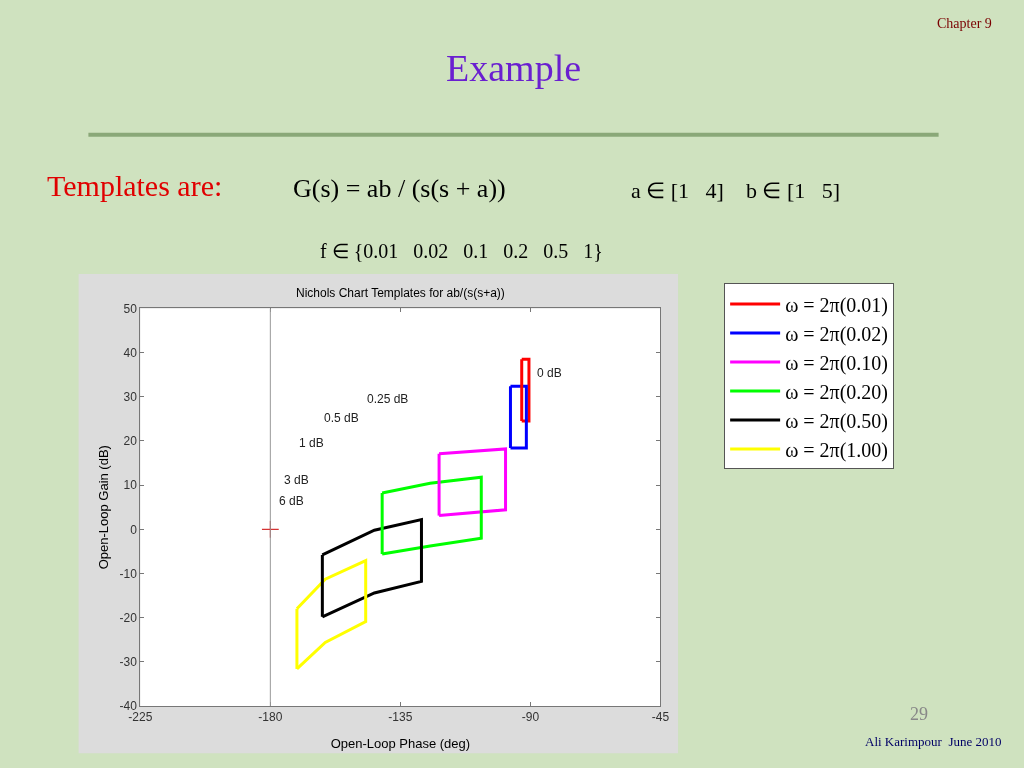 The height and width of the screenshot is (768, 1024). What do you see at coordinates (919, 714) in the screenshot?
I see `text: 29` at bounding box center [919, 714].